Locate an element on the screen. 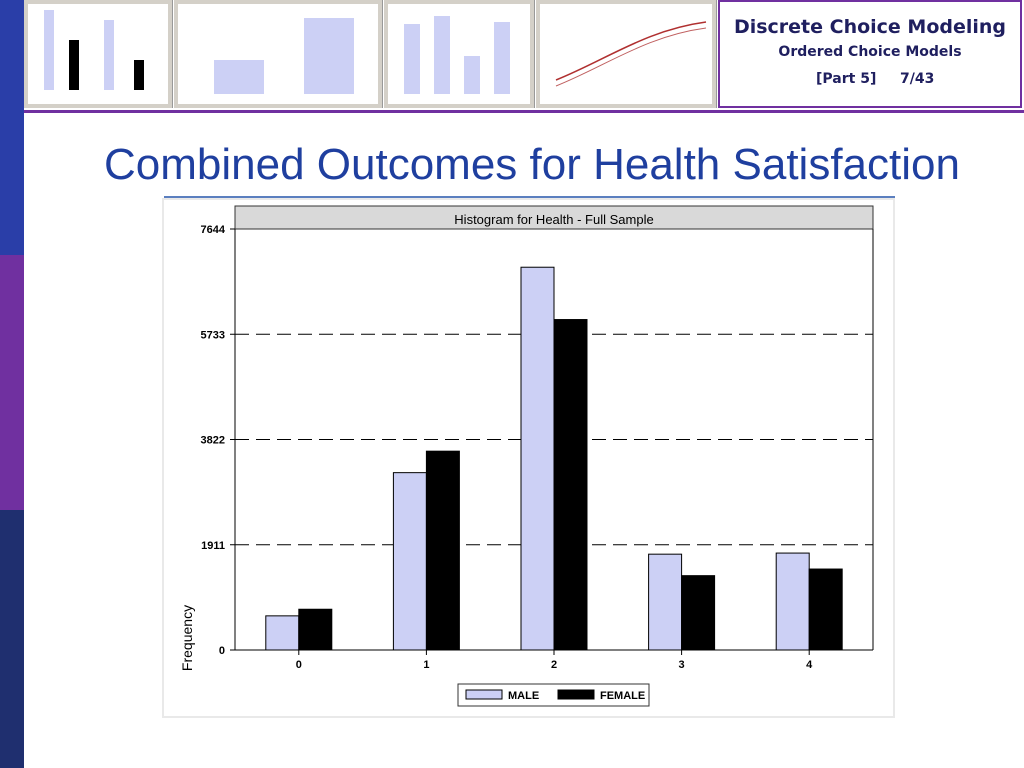 The image size is (1024, 768). legend-swatch-male is located at coordinates (484, 694).